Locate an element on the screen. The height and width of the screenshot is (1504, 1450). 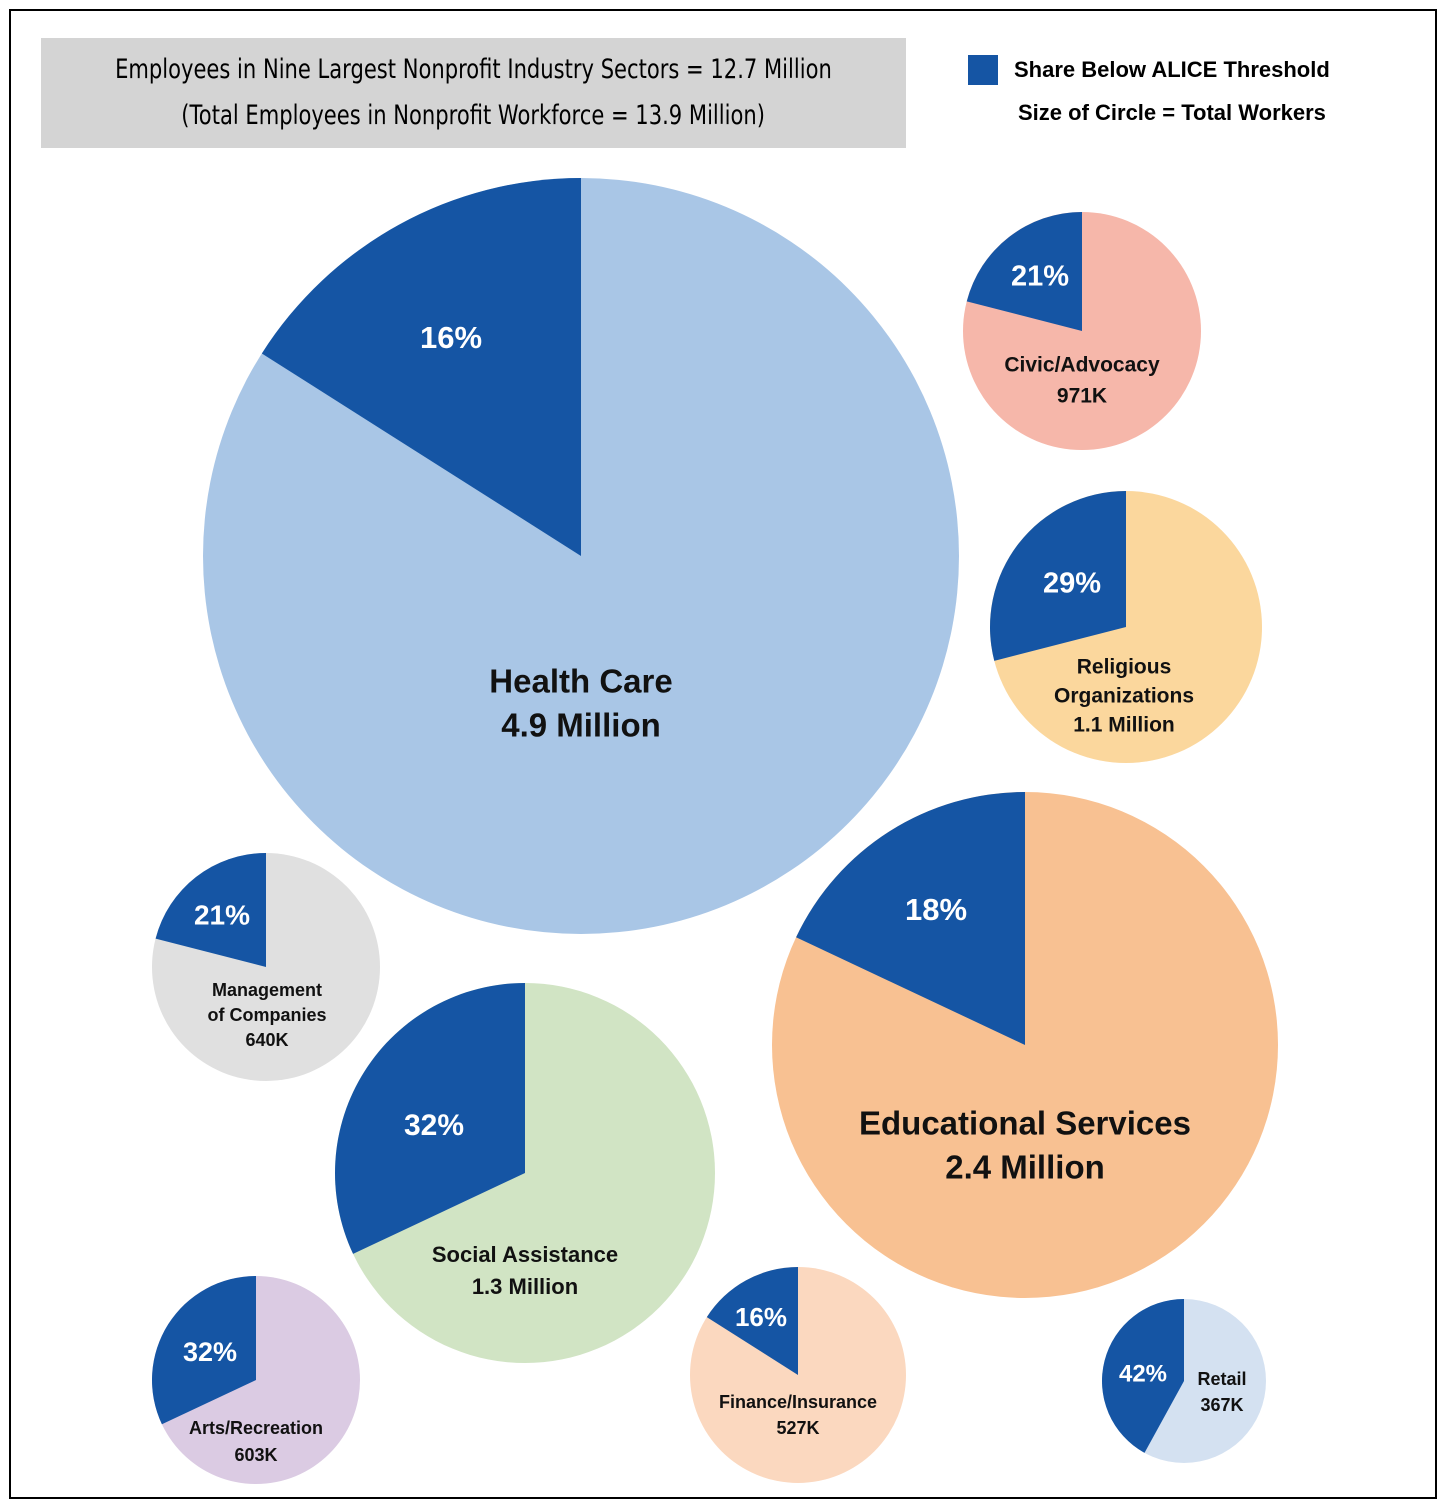
sector-total-religious-organizations: 1.1 Million is located at coordinates (1124, 725).